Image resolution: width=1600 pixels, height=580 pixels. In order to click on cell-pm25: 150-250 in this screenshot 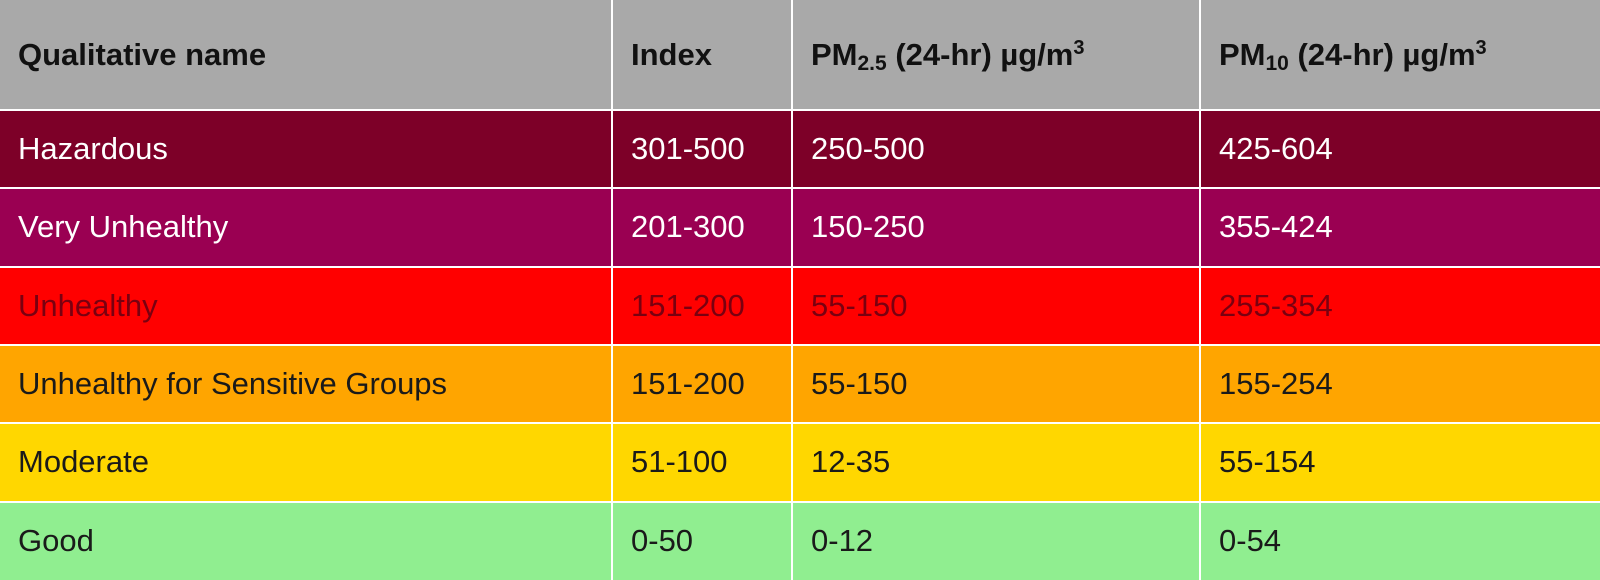, I will do `click(996, 227)`.